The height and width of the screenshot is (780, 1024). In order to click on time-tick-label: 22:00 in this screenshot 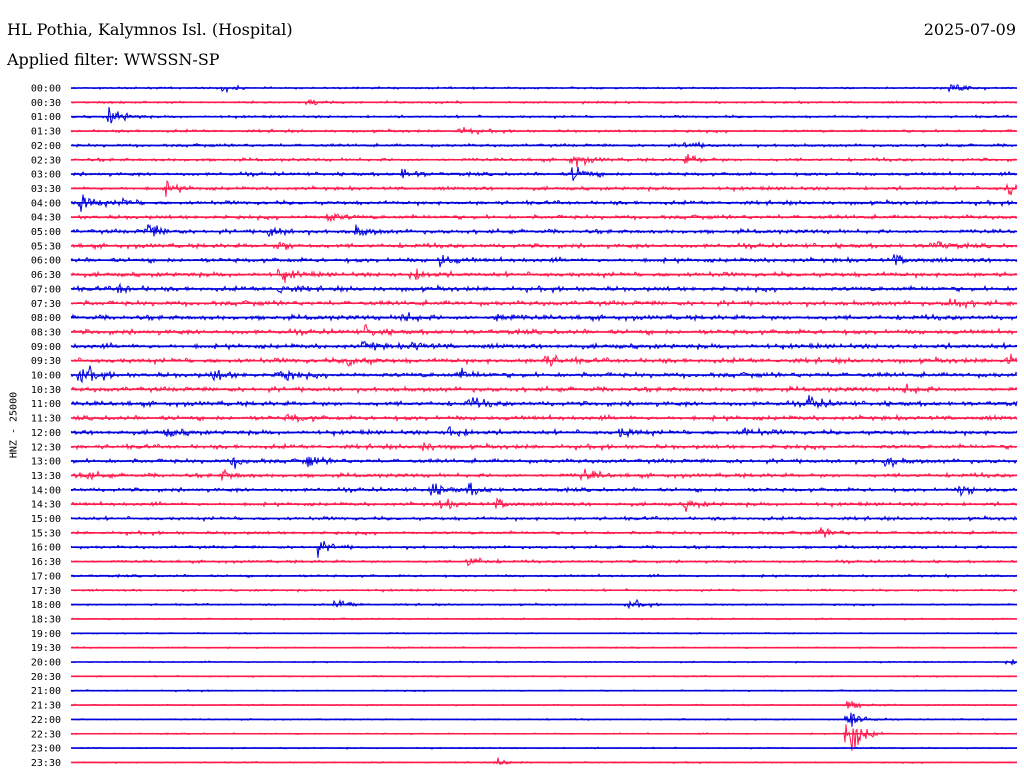, I will do `click(46, 720)`.